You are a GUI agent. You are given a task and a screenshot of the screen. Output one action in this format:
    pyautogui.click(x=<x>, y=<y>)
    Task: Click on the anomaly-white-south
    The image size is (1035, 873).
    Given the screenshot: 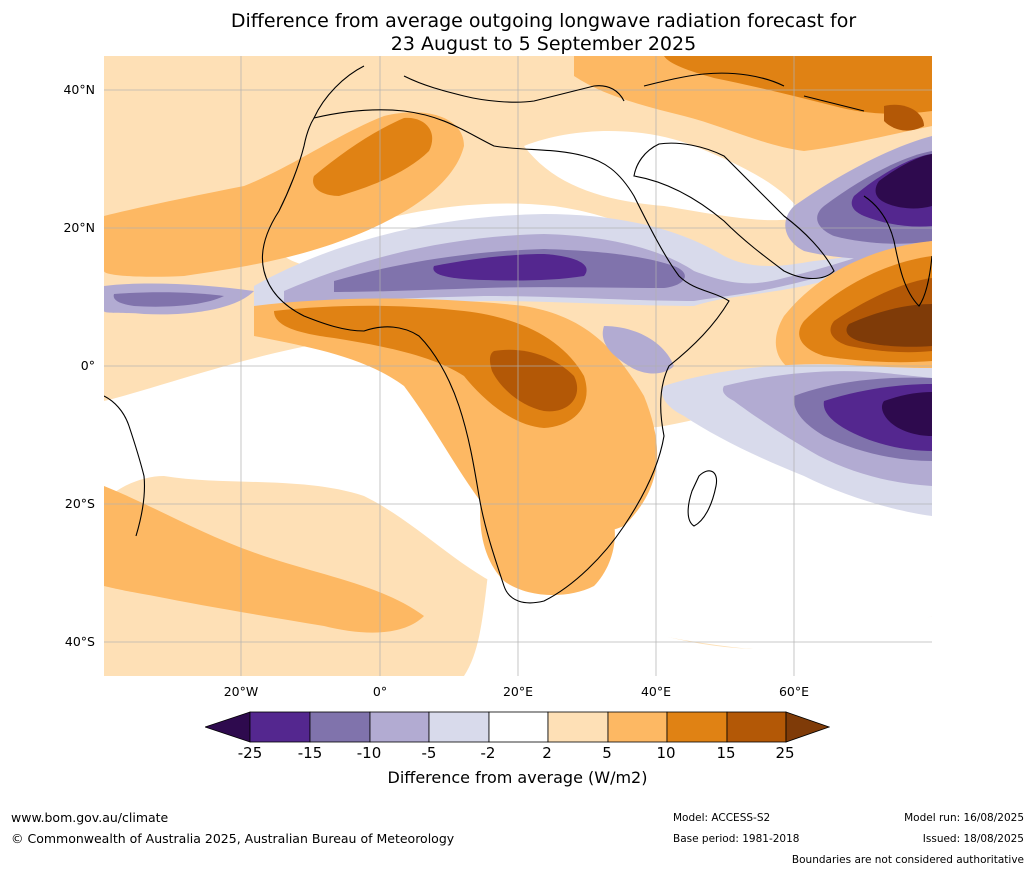 What is the action you would take?
    pyautogui.click(x=698, y=601)
    